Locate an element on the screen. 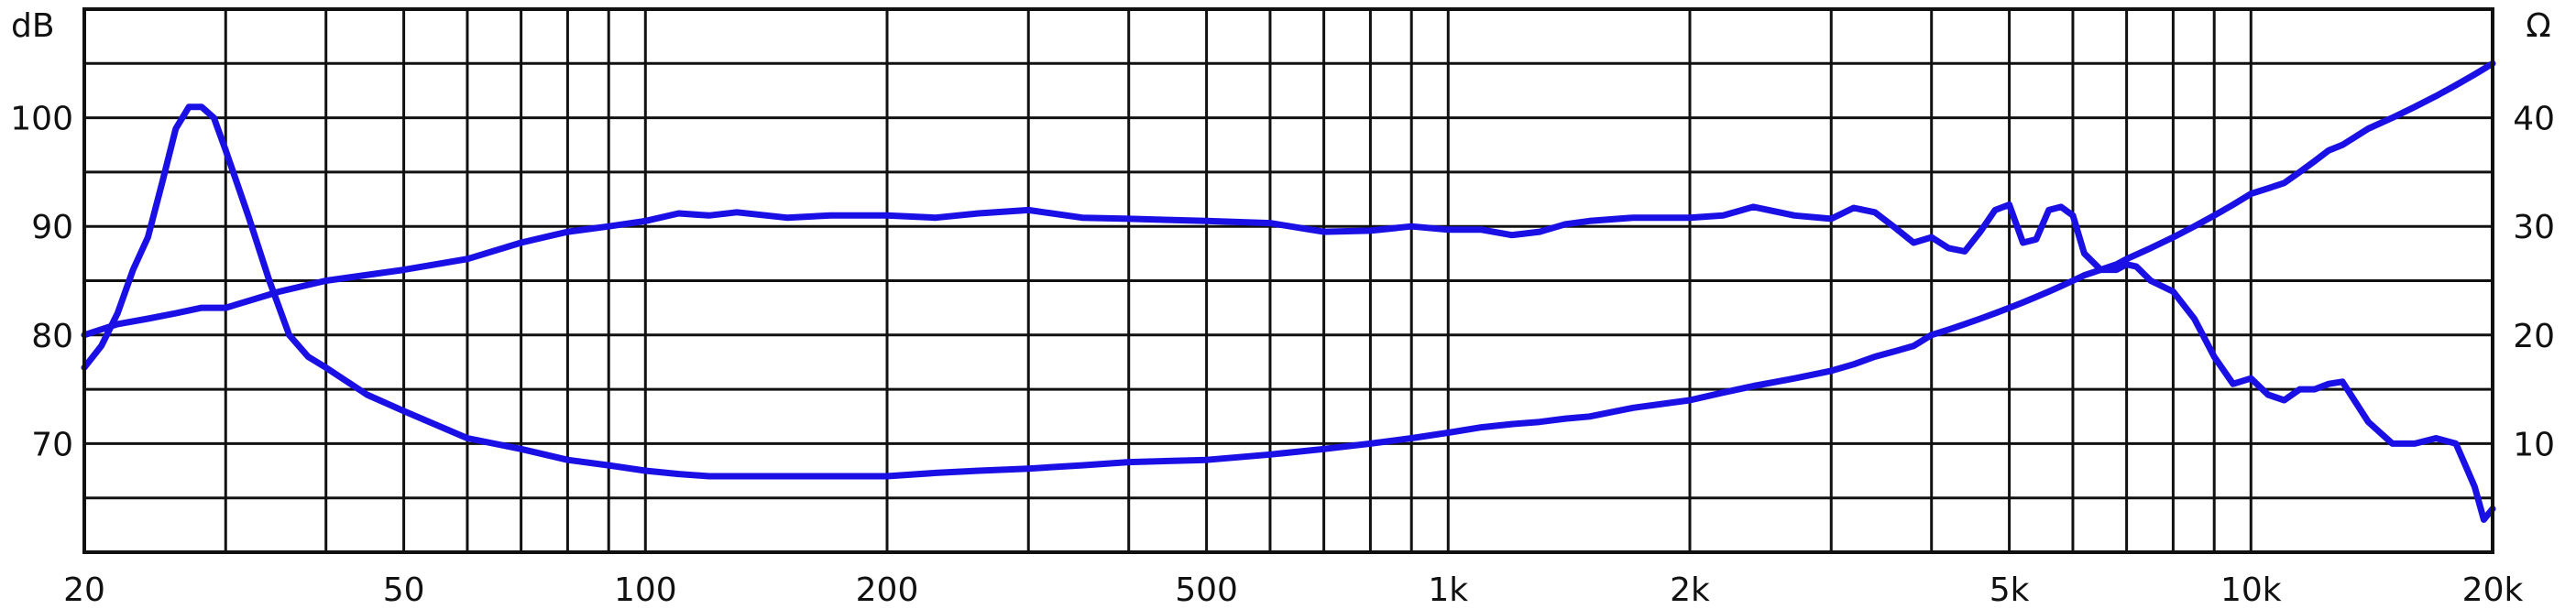 The width and height of the screenshot is (2576, 609). y-left-tick-label: 100 is located at coordinates (41, 120).